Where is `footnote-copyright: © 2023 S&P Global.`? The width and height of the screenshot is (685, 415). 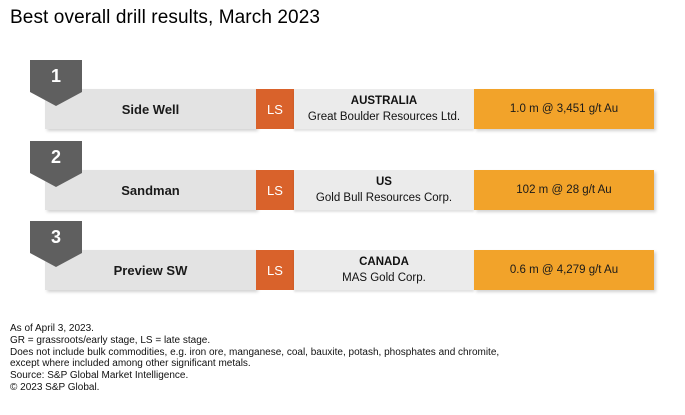 footnote-copyright: © 2023 S&P Global. is located at coordinates (55, 387).